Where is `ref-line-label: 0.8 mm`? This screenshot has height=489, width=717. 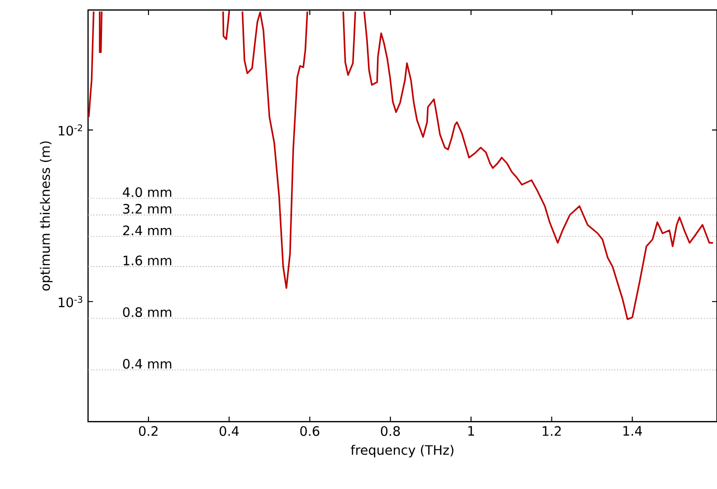
ref-line-label: 0.8 mm is located at coordinates (147, 312).